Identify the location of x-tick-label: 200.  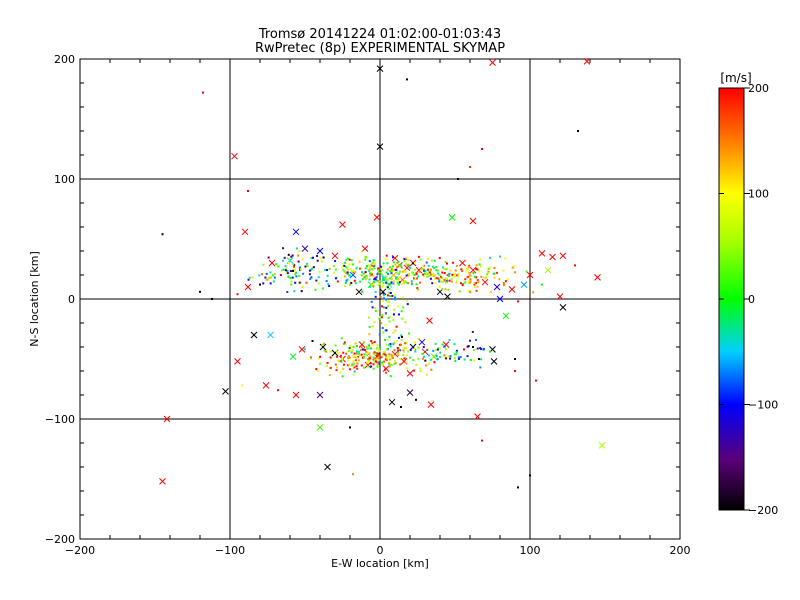
(680, 550).